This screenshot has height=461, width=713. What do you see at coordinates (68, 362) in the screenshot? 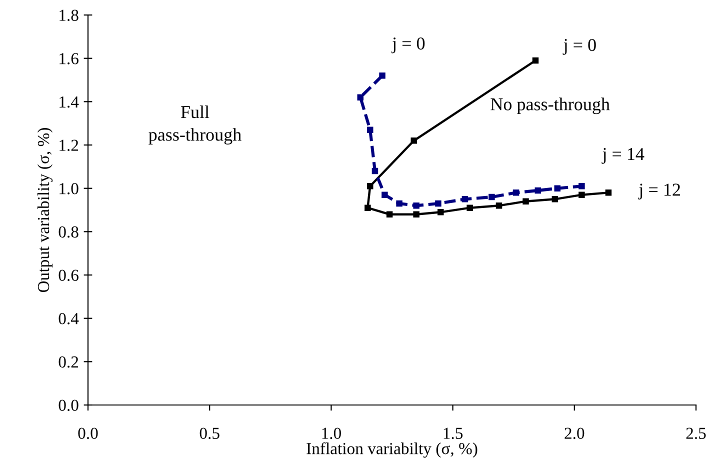
I see `y-tick-label: 0.2` at bounding box center [68, 362].